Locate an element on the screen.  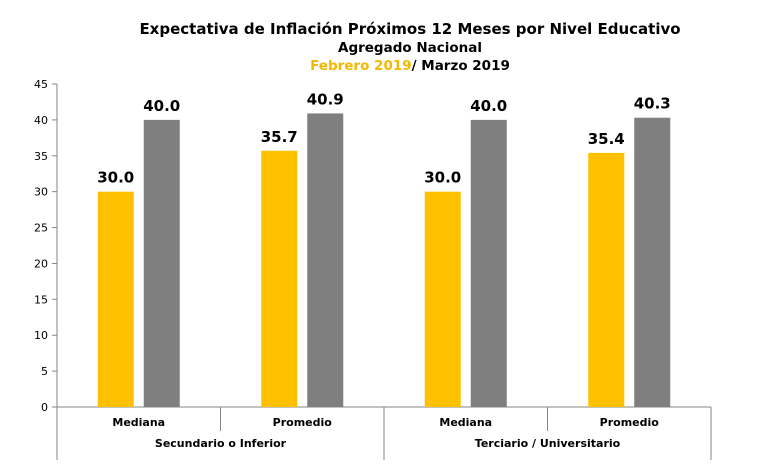
x-group-label: Terciario / Universitario is located at coordinates (548, 443).